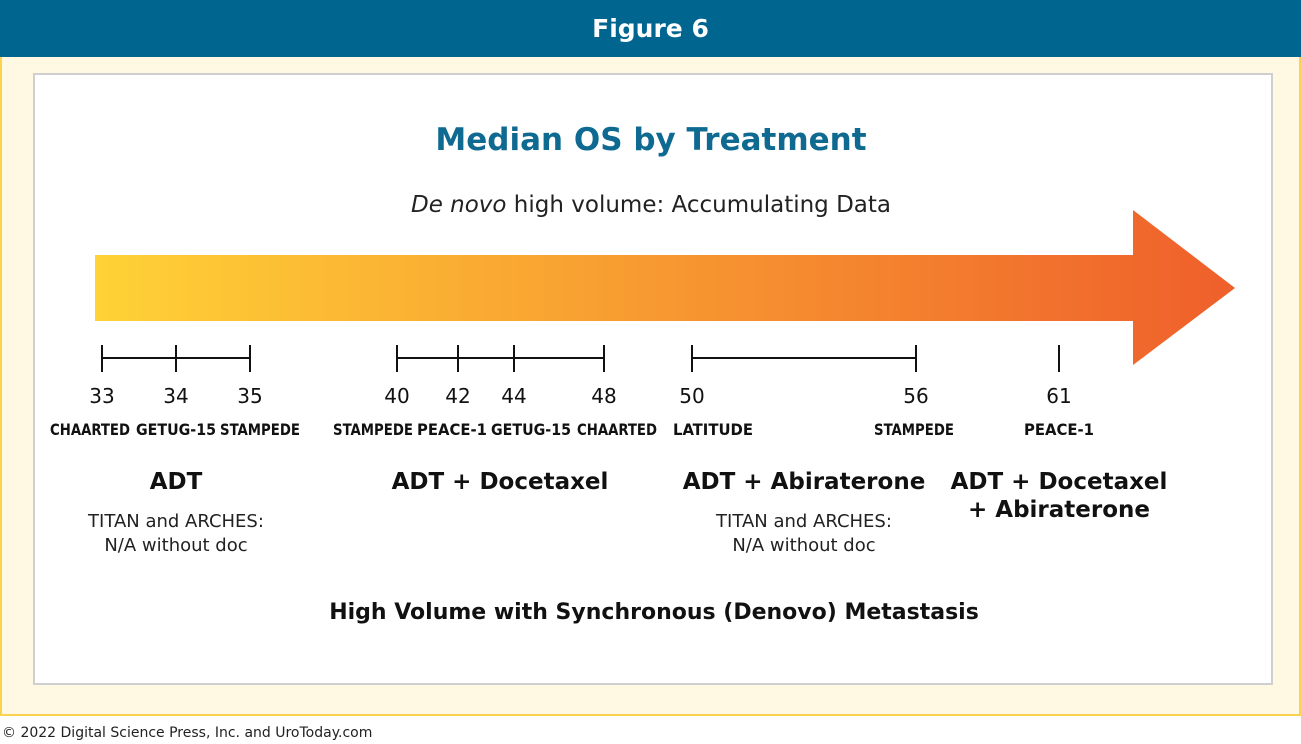  I want to click on median-os-value: 44, so click(513, 396).